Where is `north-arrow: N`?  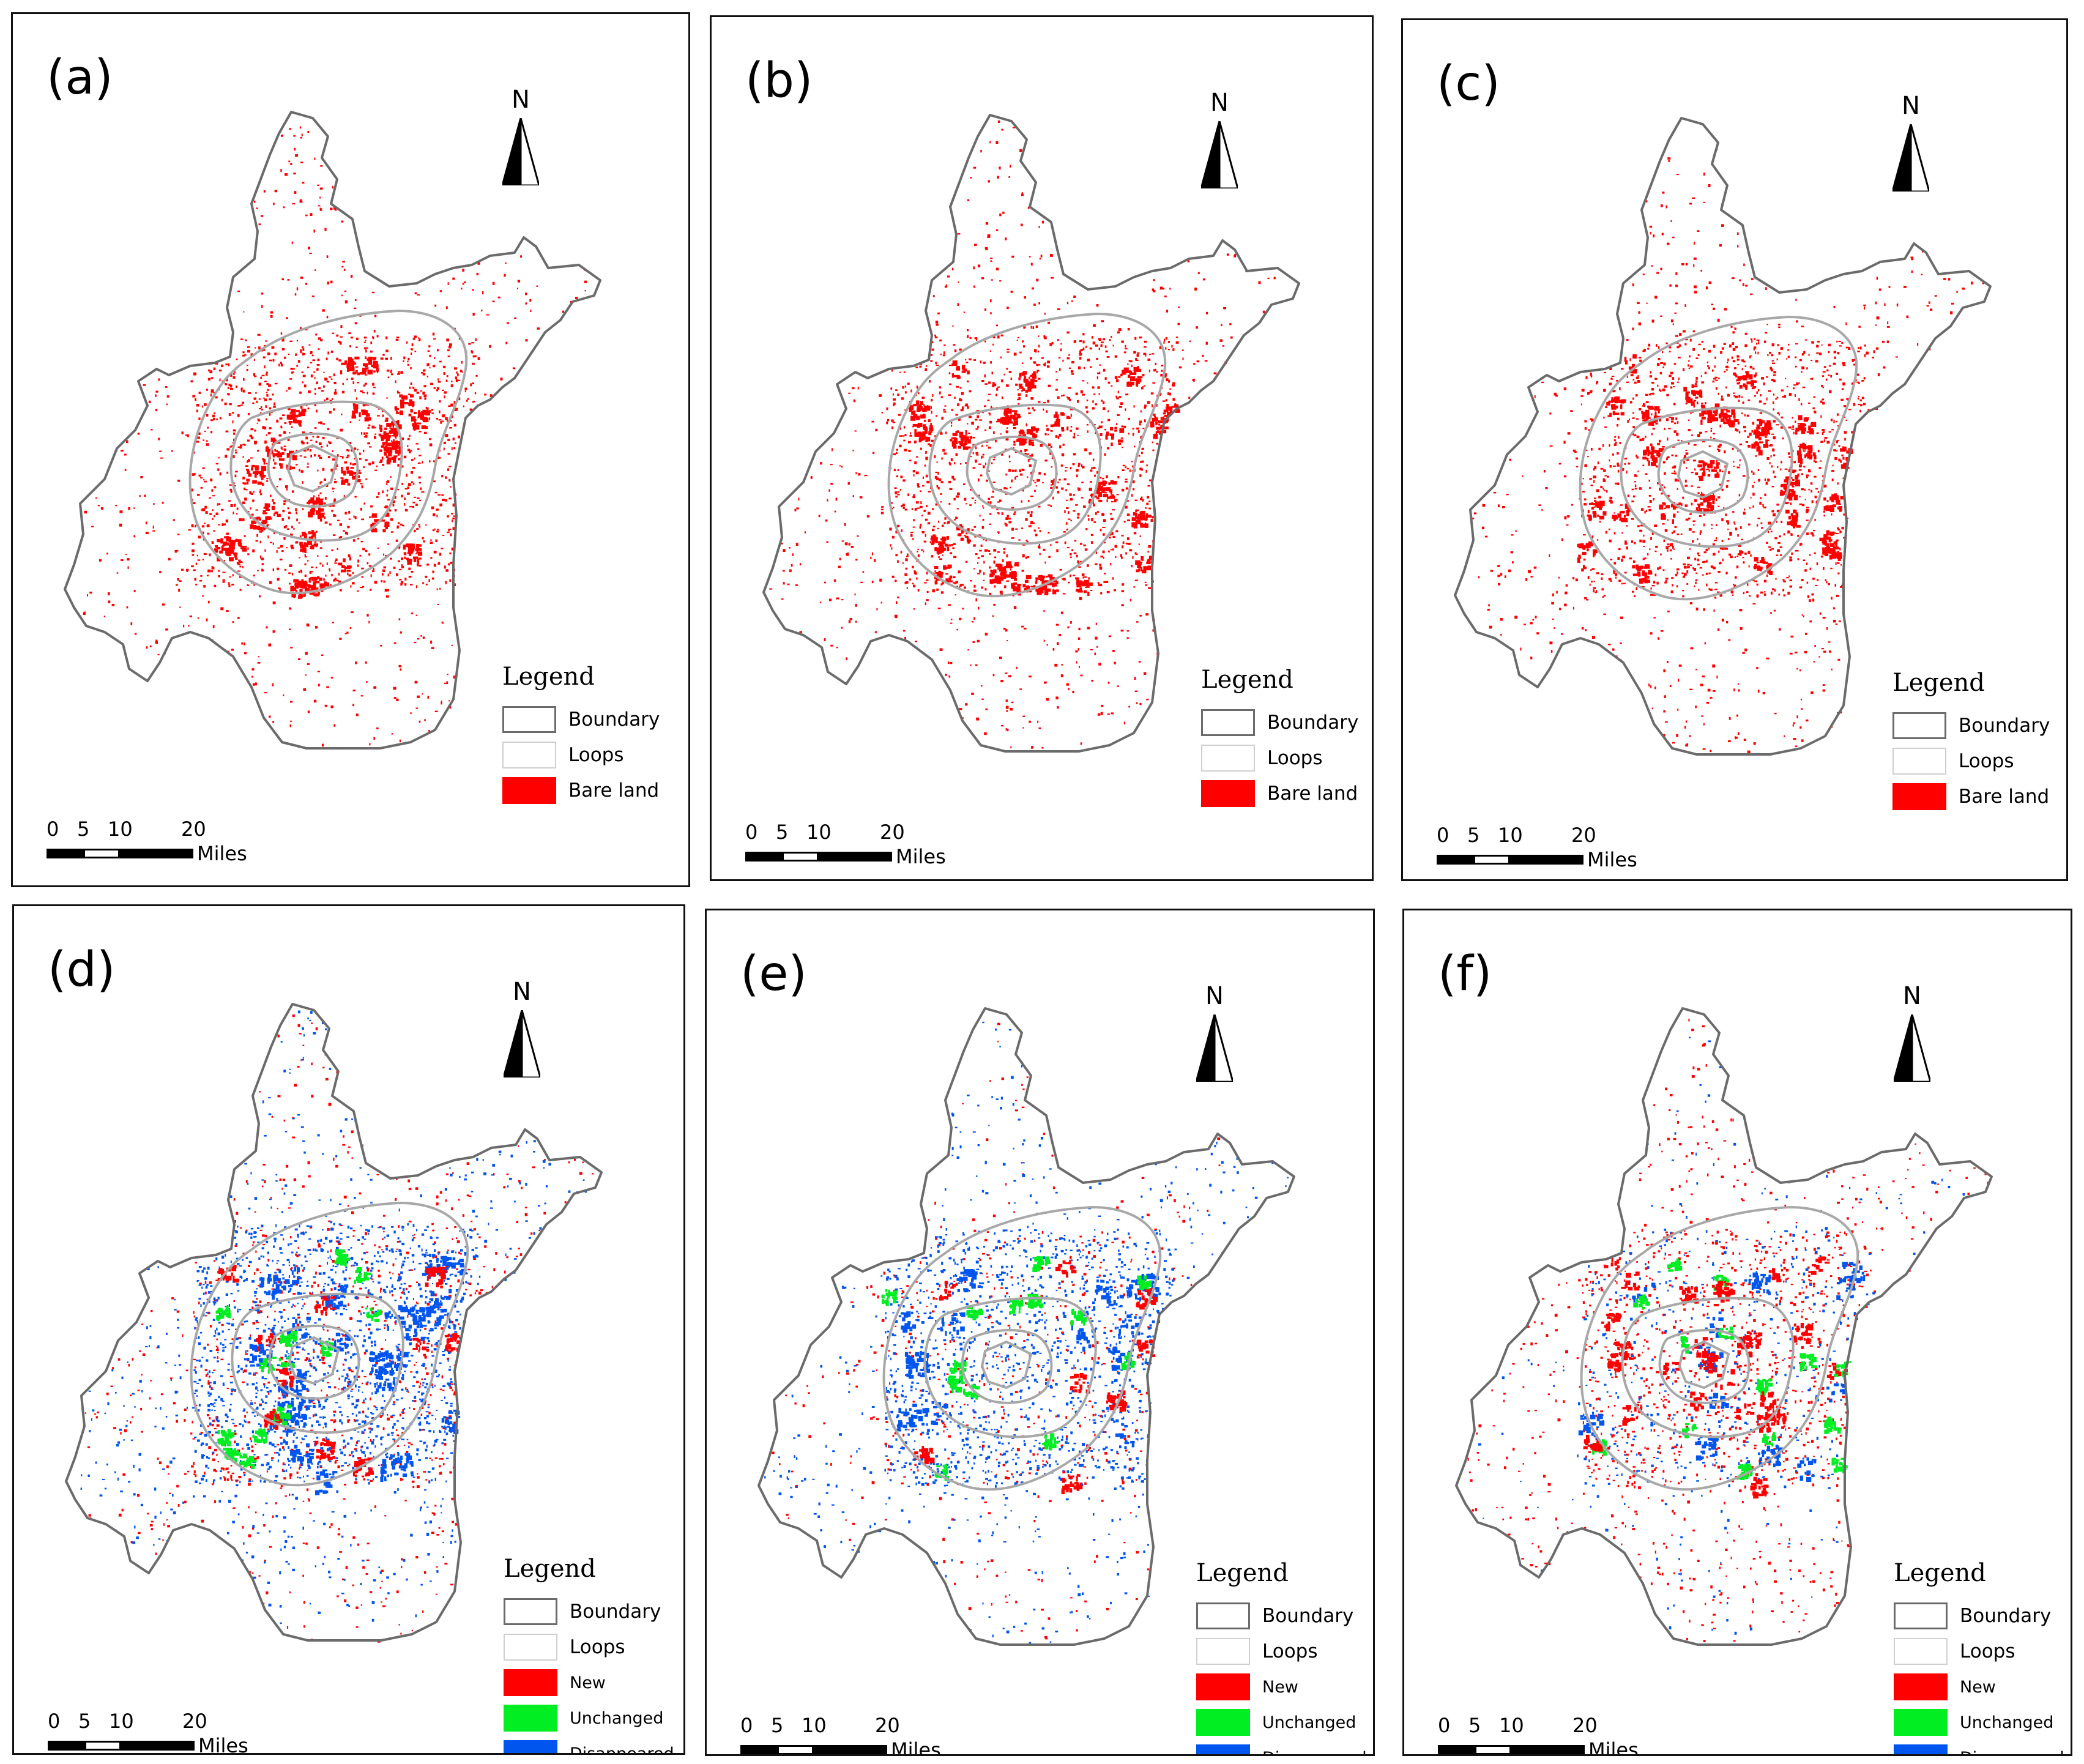 north-arrow: N is located at coordinates (1912, 1036).